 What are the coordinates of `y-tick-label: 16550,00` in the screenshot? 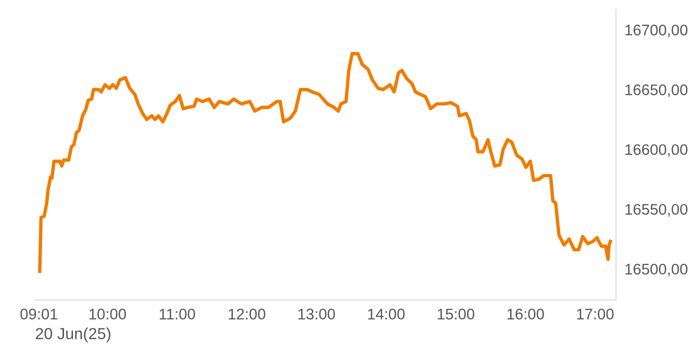 It's located at (657, 210).